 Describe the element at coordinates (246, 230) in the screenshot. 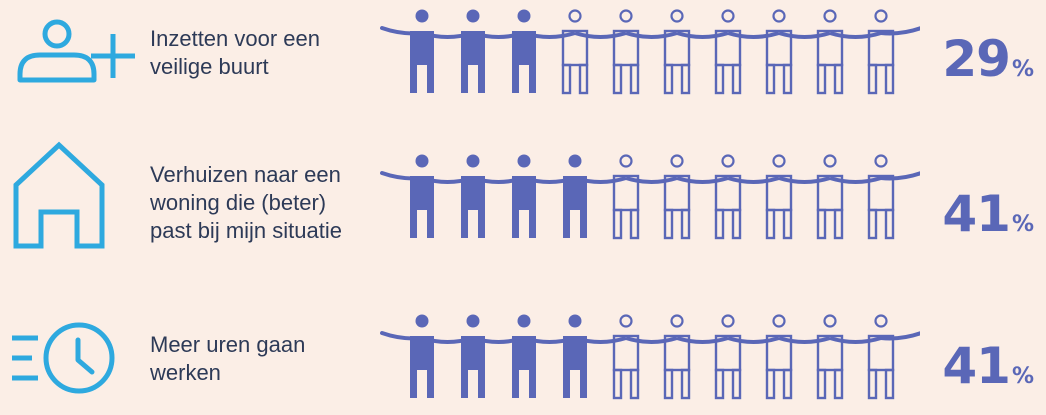

I see `label-line: past bij mijn situatie` at that location.